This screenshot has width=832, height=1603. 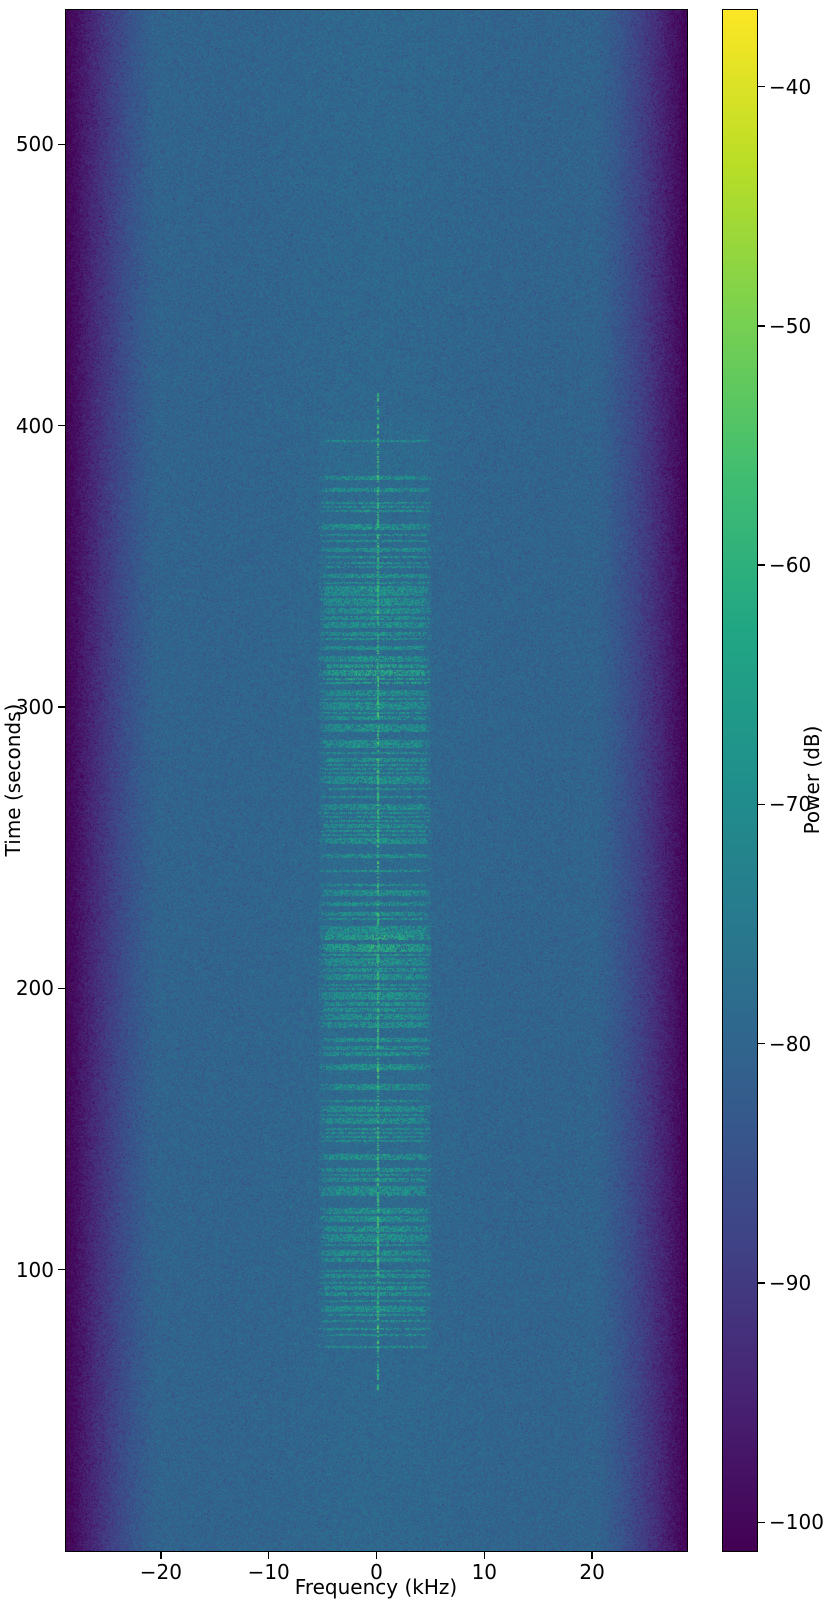 I want to click on colorbar-tick-label: −60, so click(x=790, y=565).